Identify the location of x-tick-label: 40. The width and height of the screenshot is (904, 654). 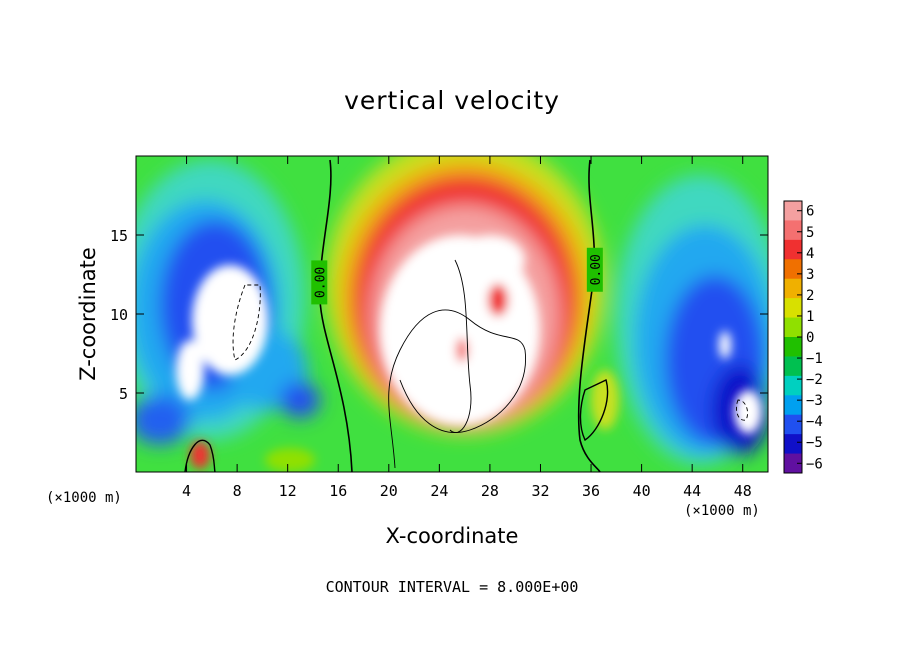
(642, 491).